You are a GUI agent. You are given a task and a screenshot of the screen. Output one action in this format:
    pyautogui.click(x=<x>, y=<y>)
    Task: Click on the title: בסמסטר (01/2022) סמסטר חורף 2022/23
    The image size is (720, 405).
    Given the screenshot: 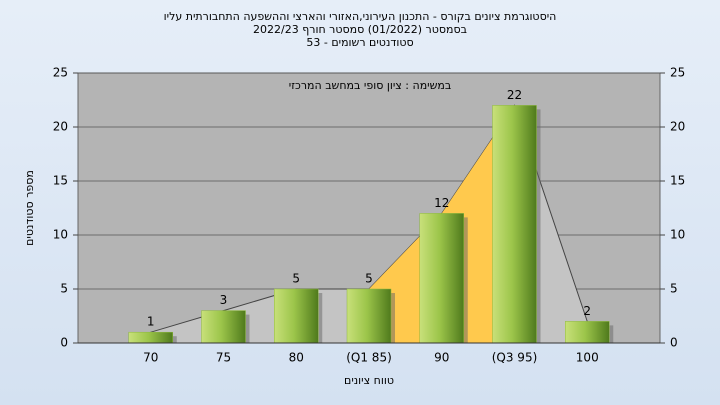 What is the action you would take?
    pyautogui.click(x=360, y=29)
    